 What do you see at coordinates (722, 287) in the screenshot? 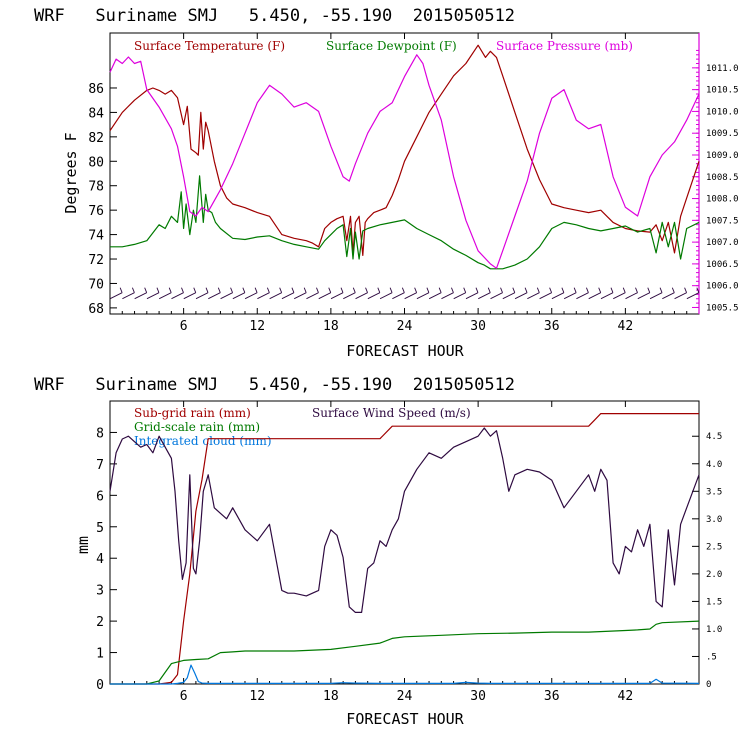
I see `y2-tick-label: 1006.0` at bounding box center [722, 287].